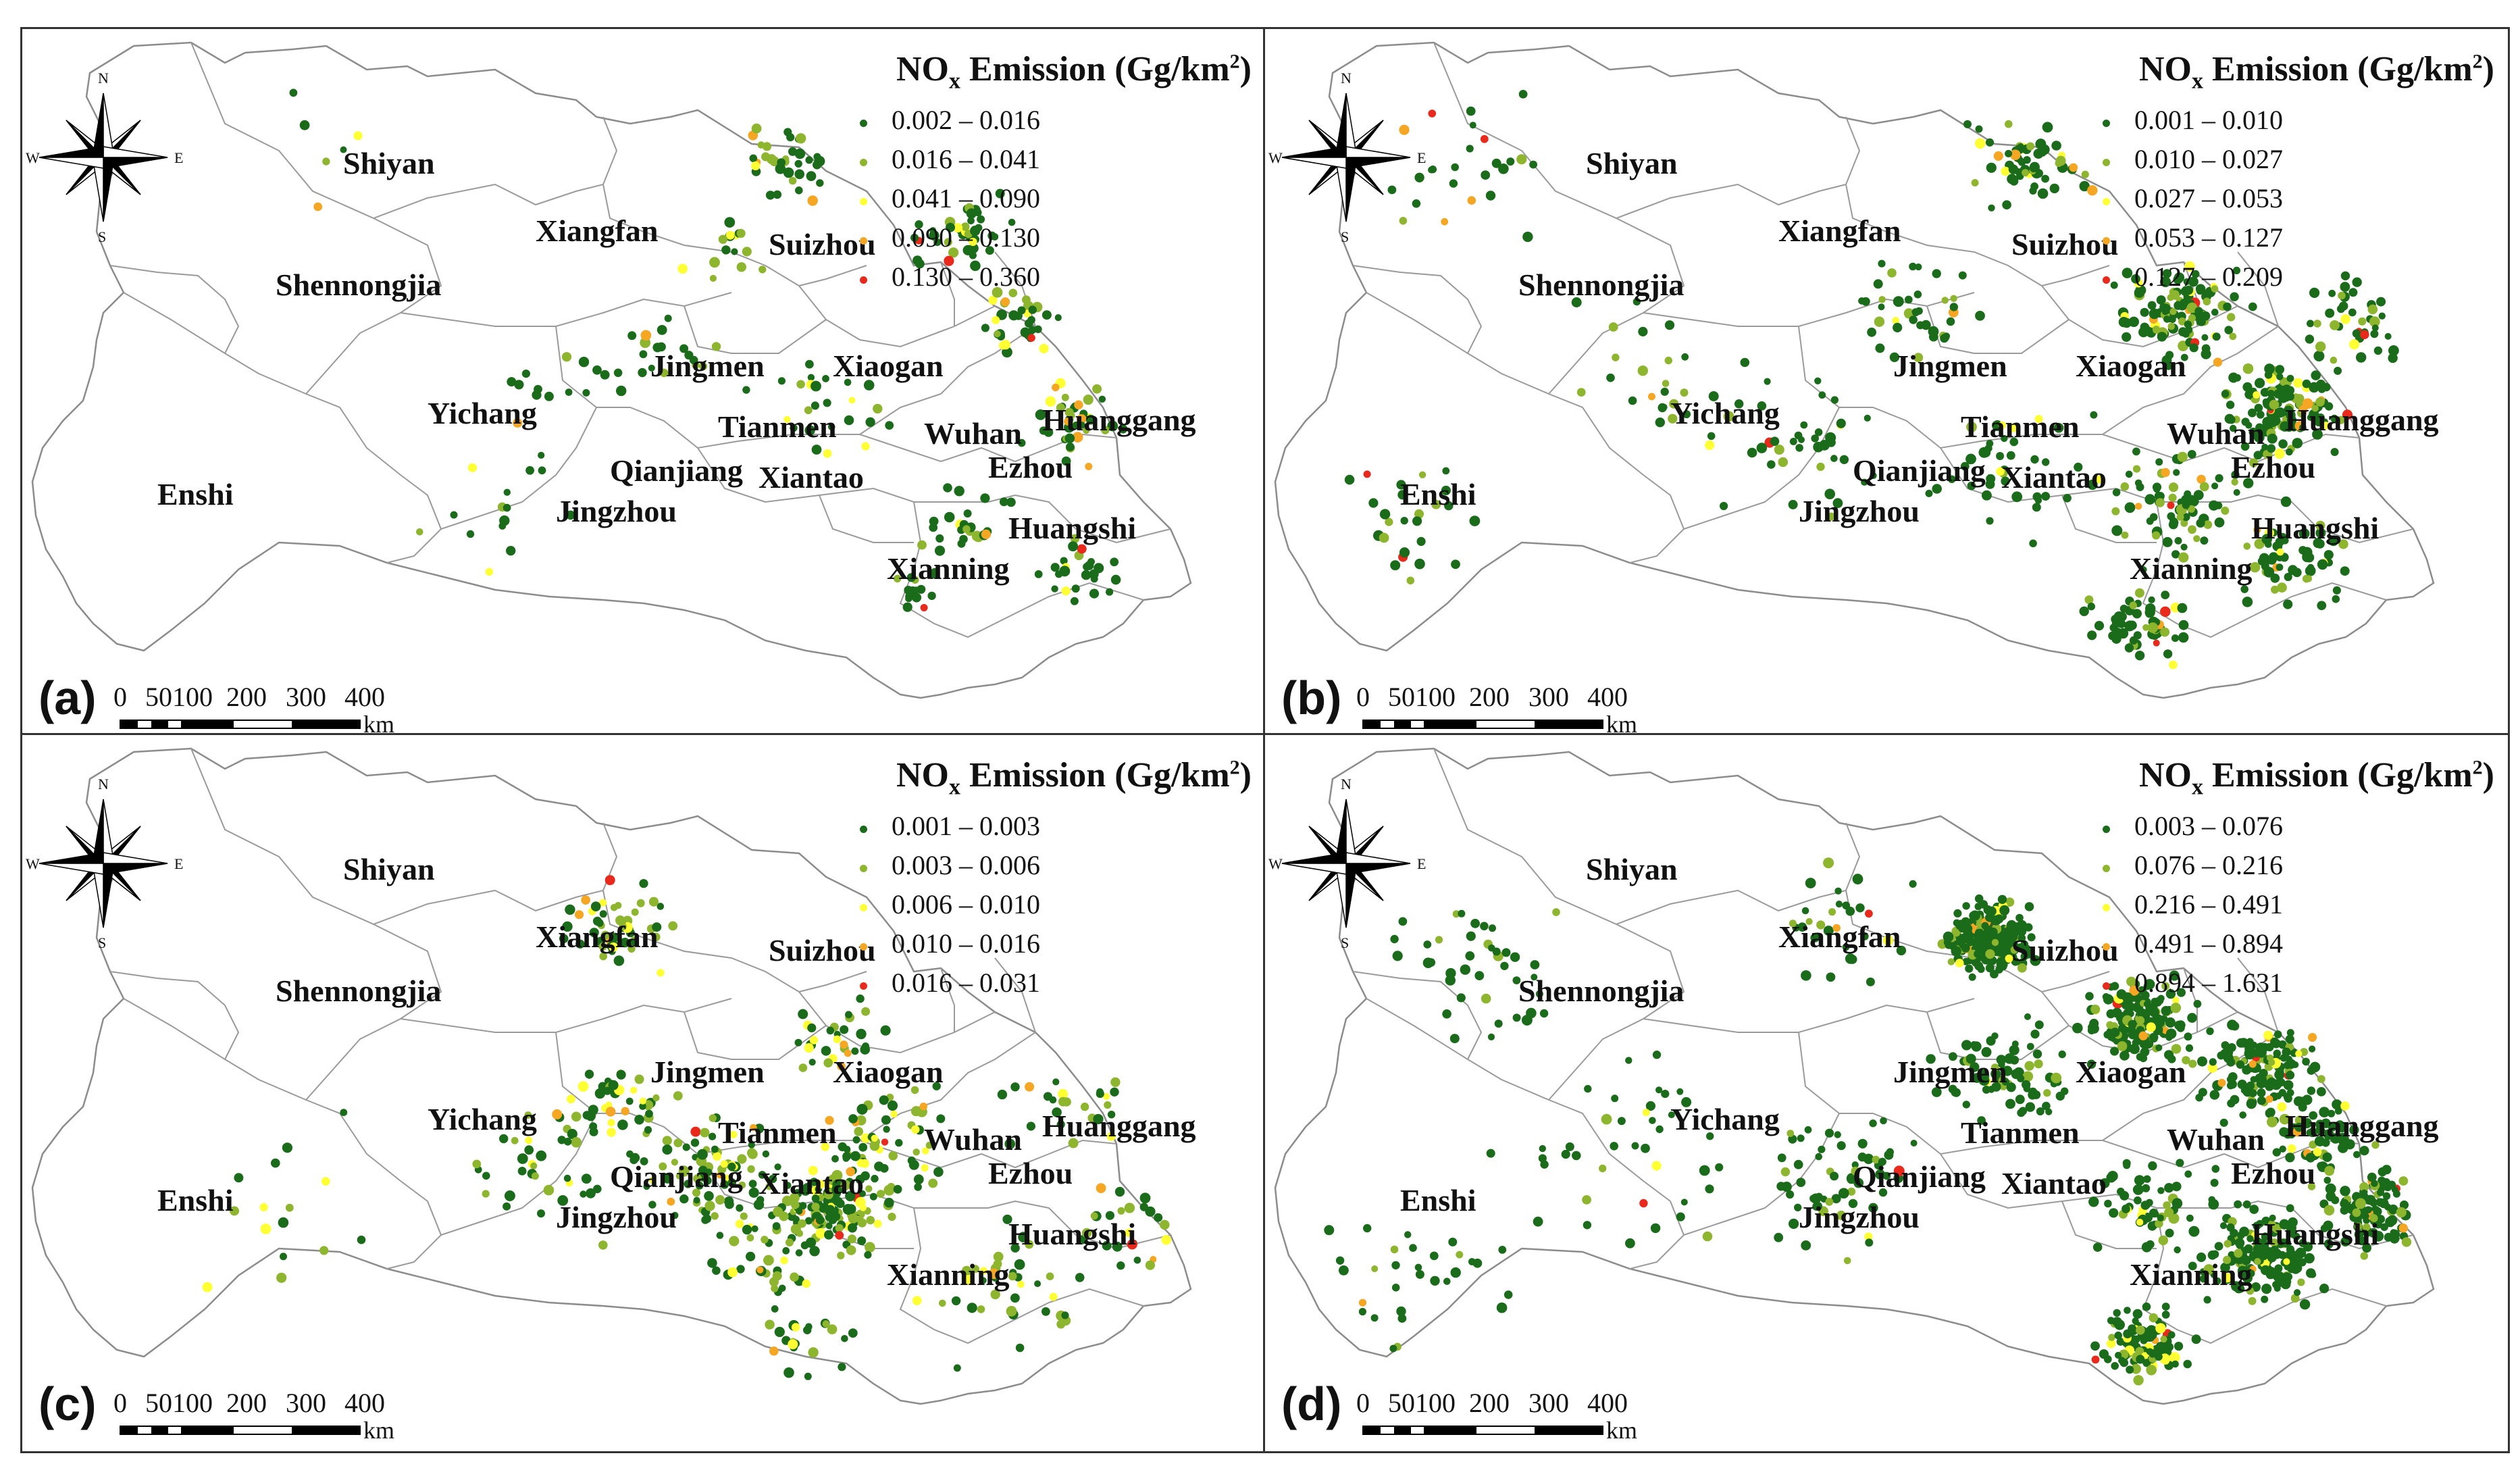  Describe the element at coordinates (1622, 1430) in the screenshot. I see `scale-unit-label: km` at that location.